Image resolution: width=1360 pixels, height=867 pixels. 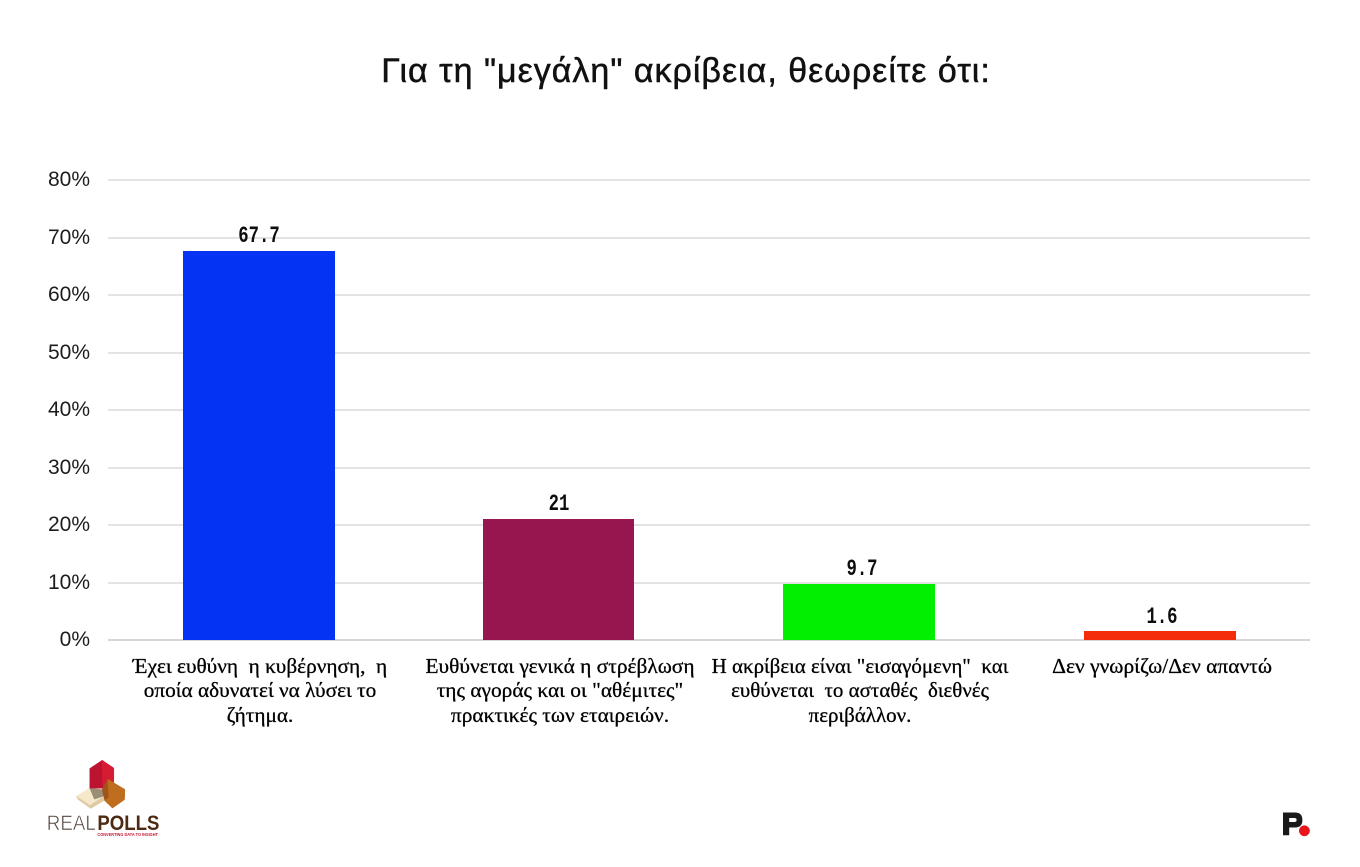 What do you see at coordinates (71, 823) in the screenshot?
I see `svg-text: REAL` at bounding box center [71, 823].